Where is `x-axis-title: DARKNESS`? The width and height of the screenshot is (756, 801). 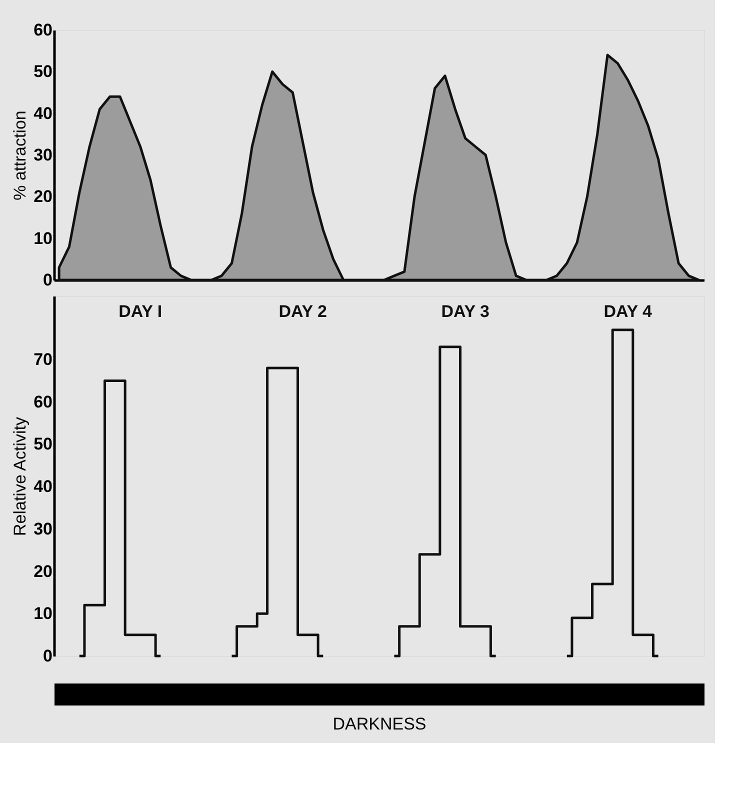 x-axis-title: DARKNESS is located at coordinates (379, 724).